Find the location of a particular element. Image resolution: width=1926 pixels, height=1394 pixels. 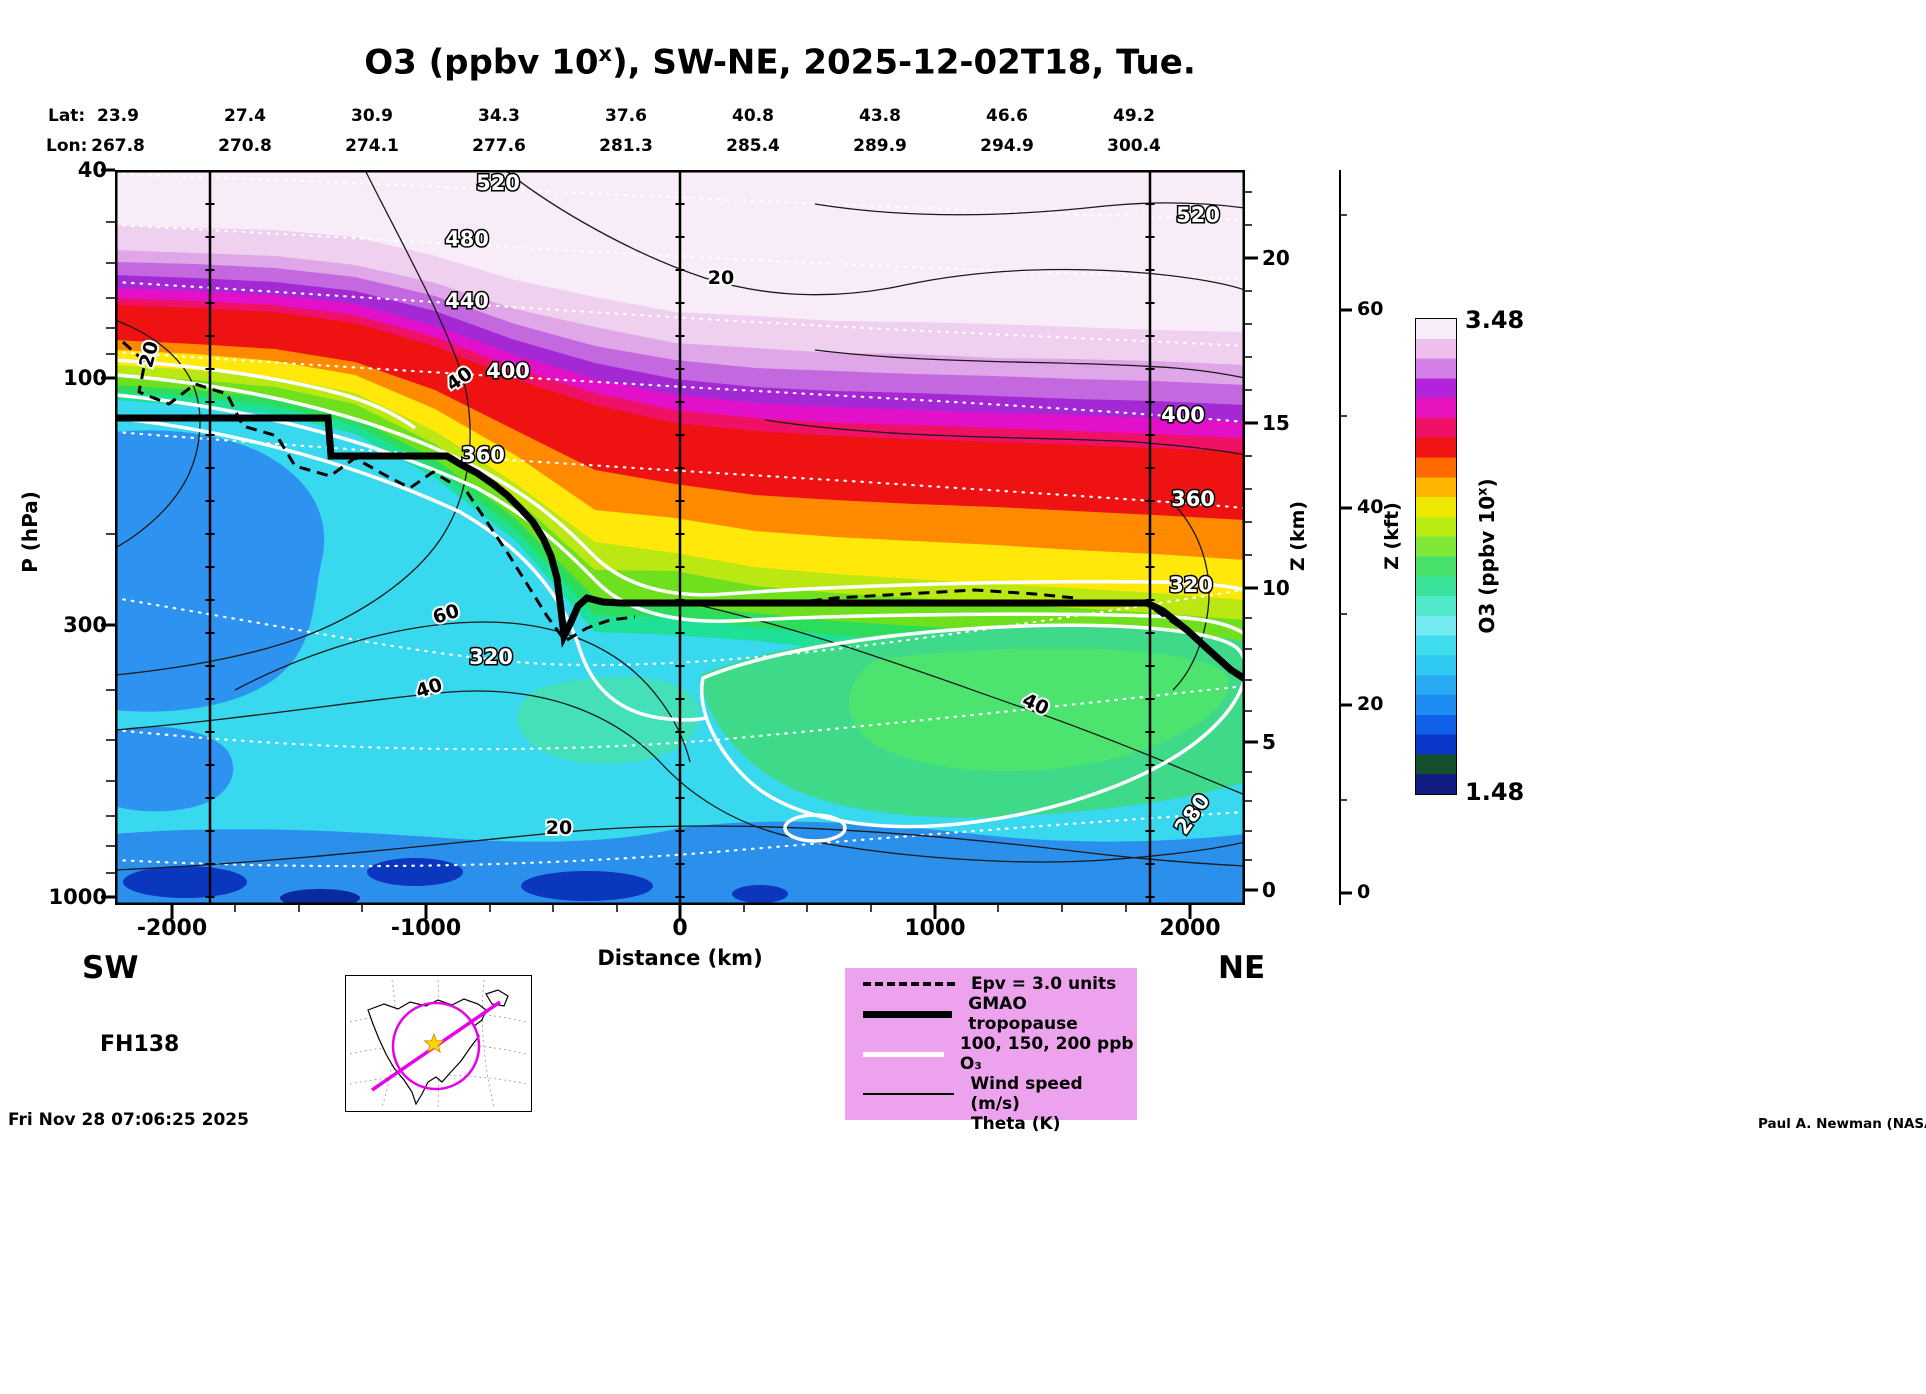

lat-value: 23.9 is located at coordinates (118, 116).